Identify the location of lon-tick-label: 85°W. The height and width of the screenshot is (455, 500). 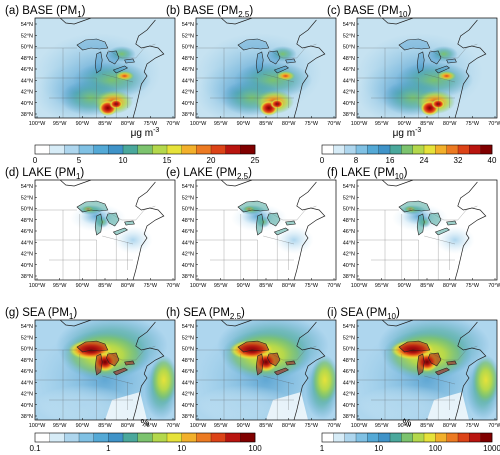
(427, 426).